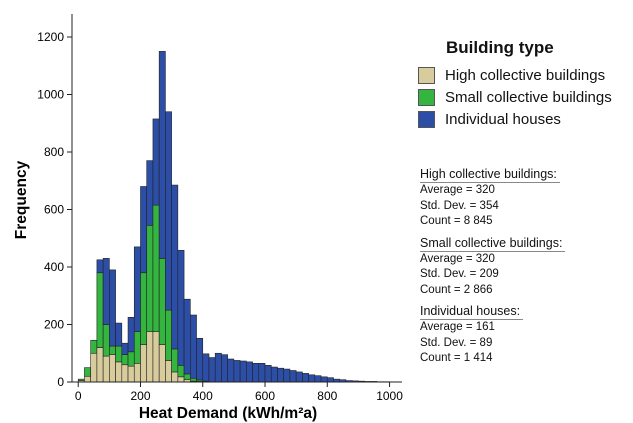 This screenshot has width=633, height=423. I want to click on stat-std-dev: Std. Dev. = 354, so click(459, 205).